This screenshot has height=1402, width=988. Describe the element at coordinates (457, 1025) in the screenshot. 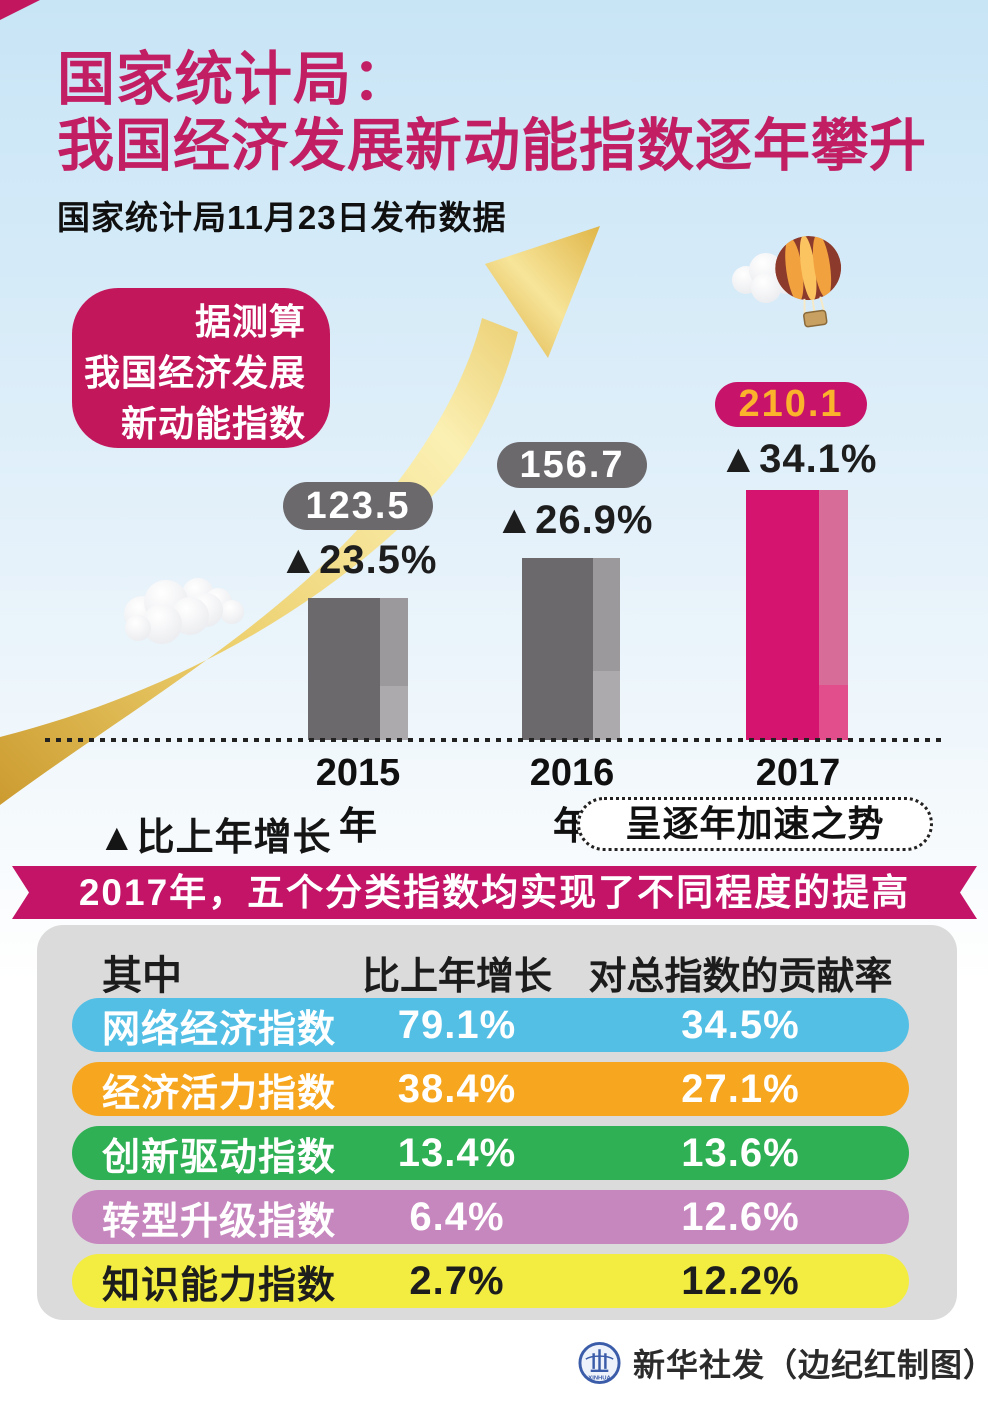

I see `row-growth: 79.1%` at that location.